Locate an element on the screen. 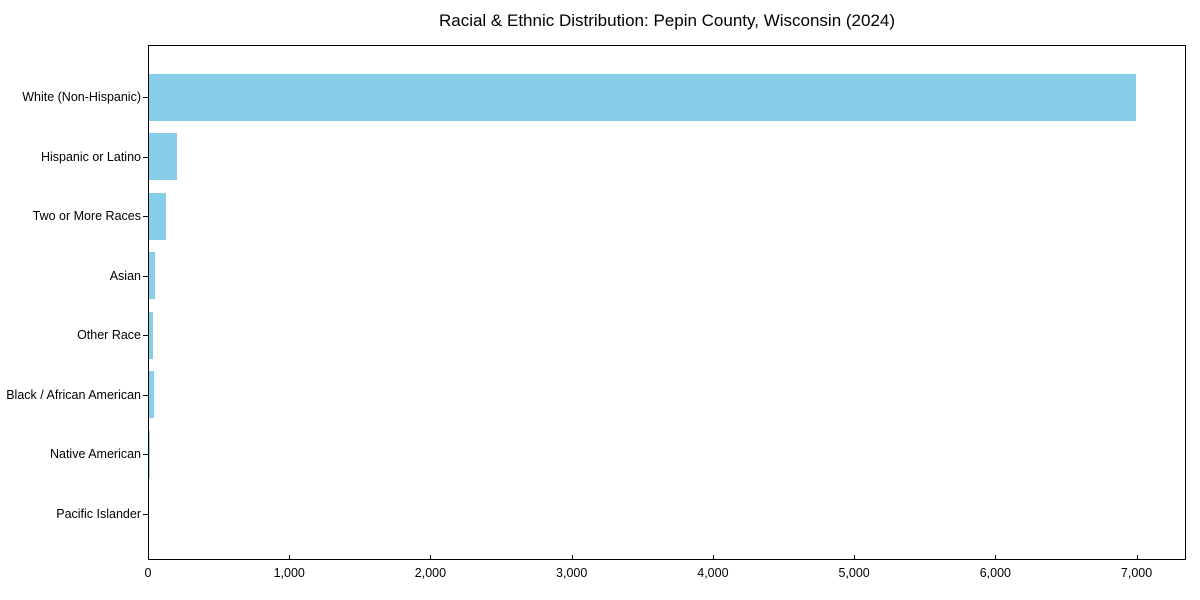 Image resolution: width=1200 pixels, height=600 pixels. y-tick-label: Hispanic or Latino is located at coordinates (90, 156).